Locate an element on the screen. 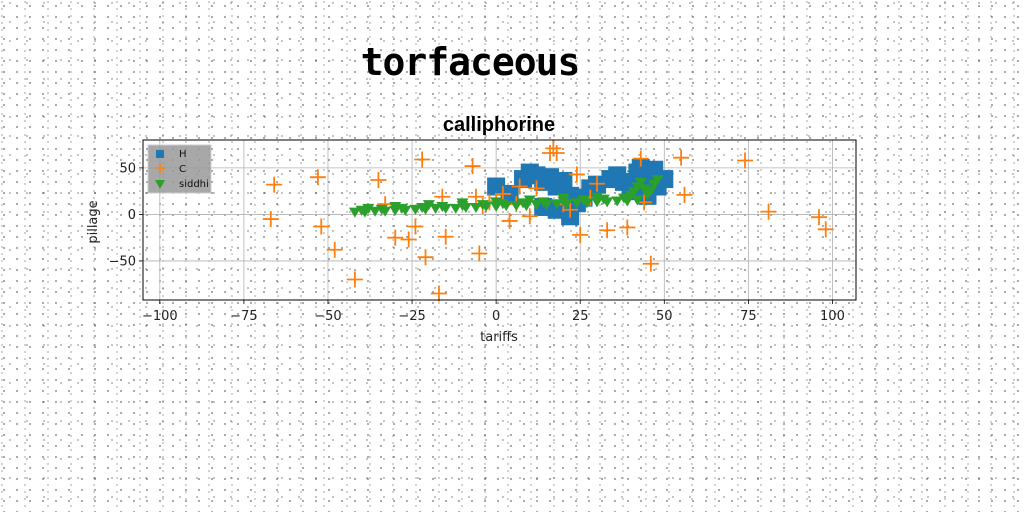 The width and height of the screenshot is (1024, 512). legend-label-c: C is located at coordinates (182, 169).